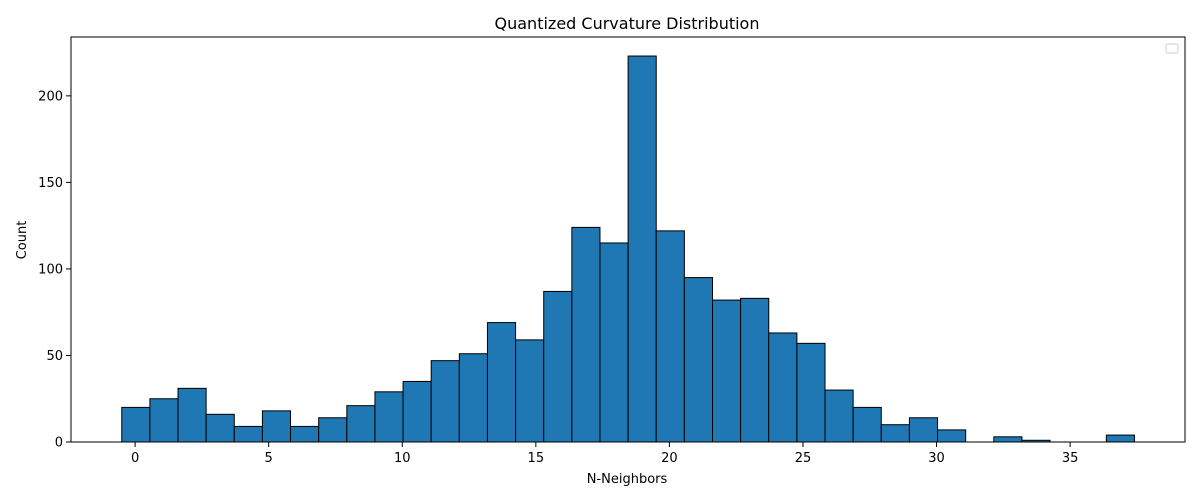 The height and width of the screenshot is (500, 1200). What do you see at coordinates (803, 458) in the screenshot?
I see `x-tick-label: 25` at bounding box center [803, 458].